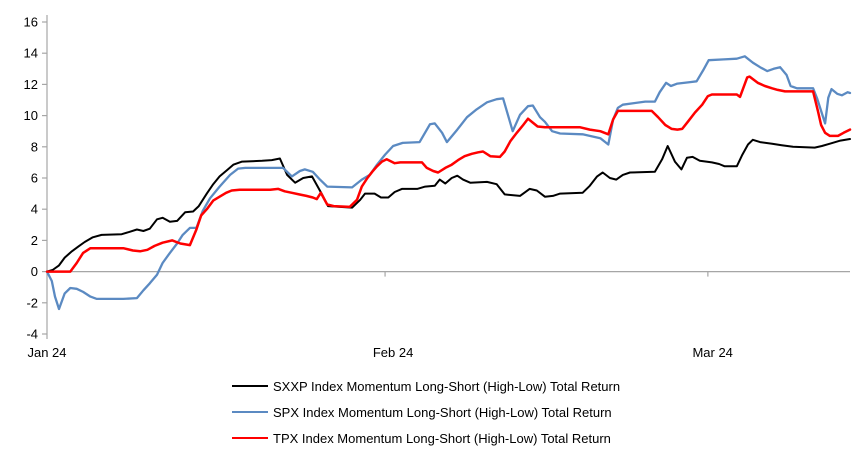 Image resolution: width=852 pixels, height=452 pixels. I want to click on y-axis-tick-label: 10, so click(31, 115).